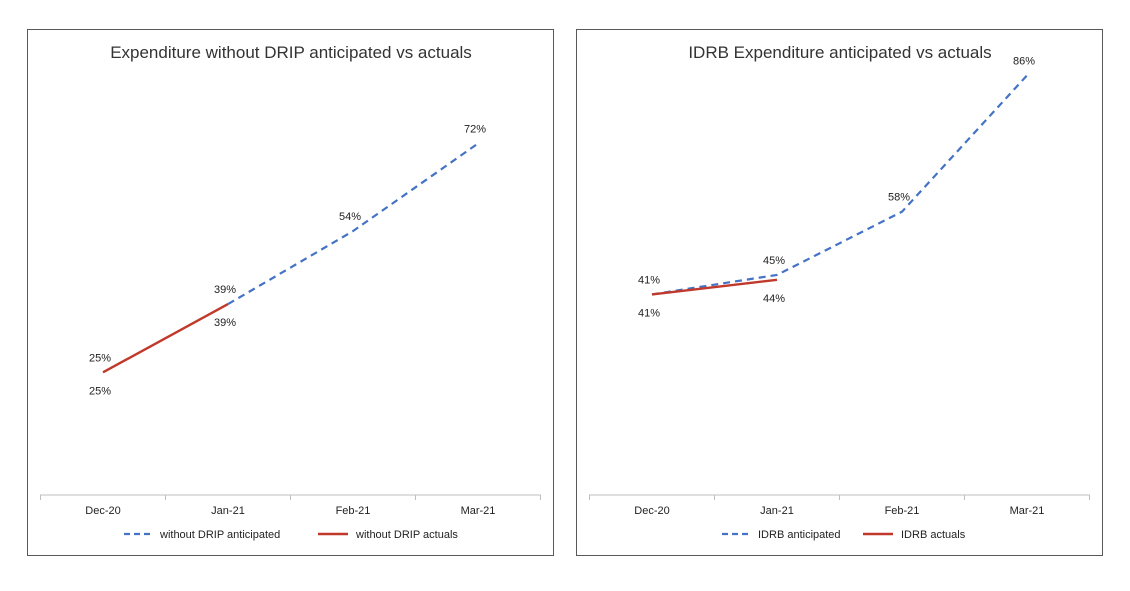 This screenshot has width=1130, height=591. Describe the element at coordinates (649, 280) in the screenshot. I see `data-label-anticipated: 41%` at that location.